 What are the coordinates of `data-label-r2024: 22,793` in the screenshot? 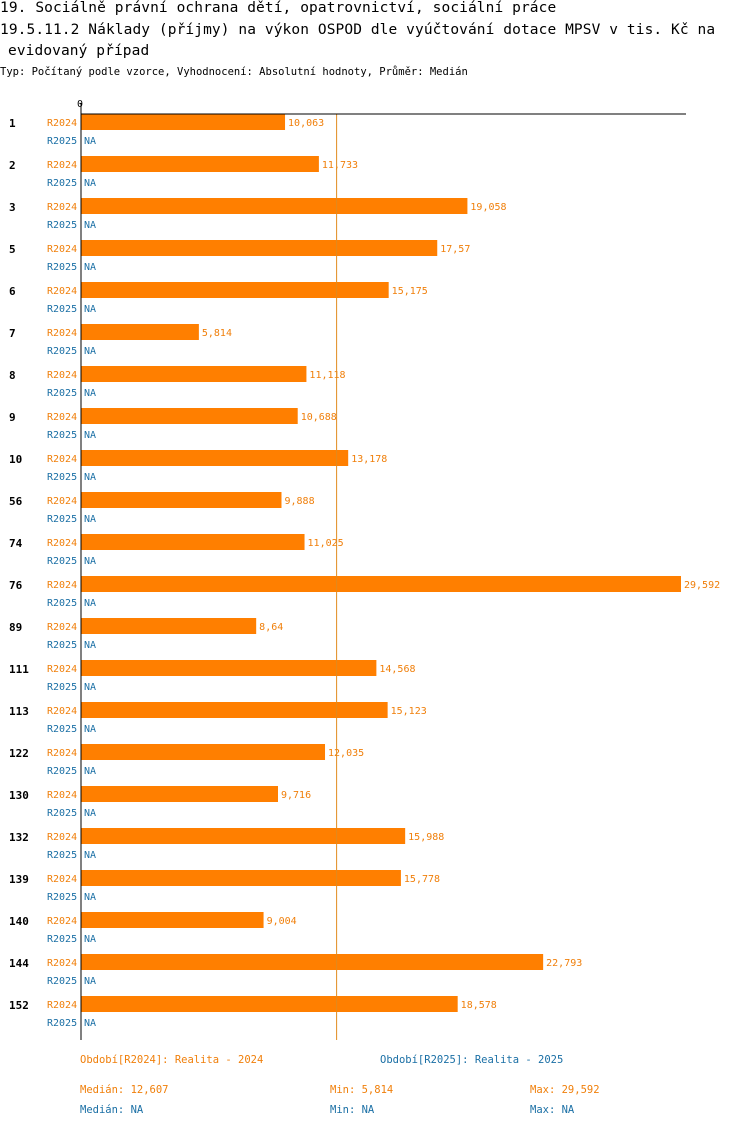 It's located at (564, 963).